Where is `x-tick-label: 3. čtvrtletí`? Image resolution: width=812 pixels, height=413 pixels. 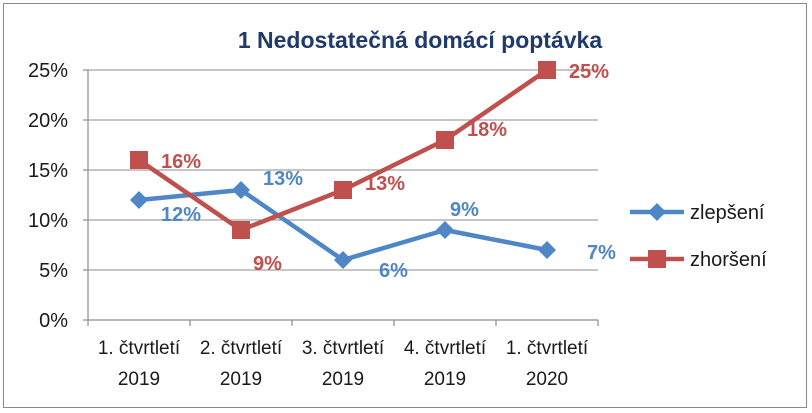
x-tick-label: 3. čtvrtletí is located at coordinates (343, 348).